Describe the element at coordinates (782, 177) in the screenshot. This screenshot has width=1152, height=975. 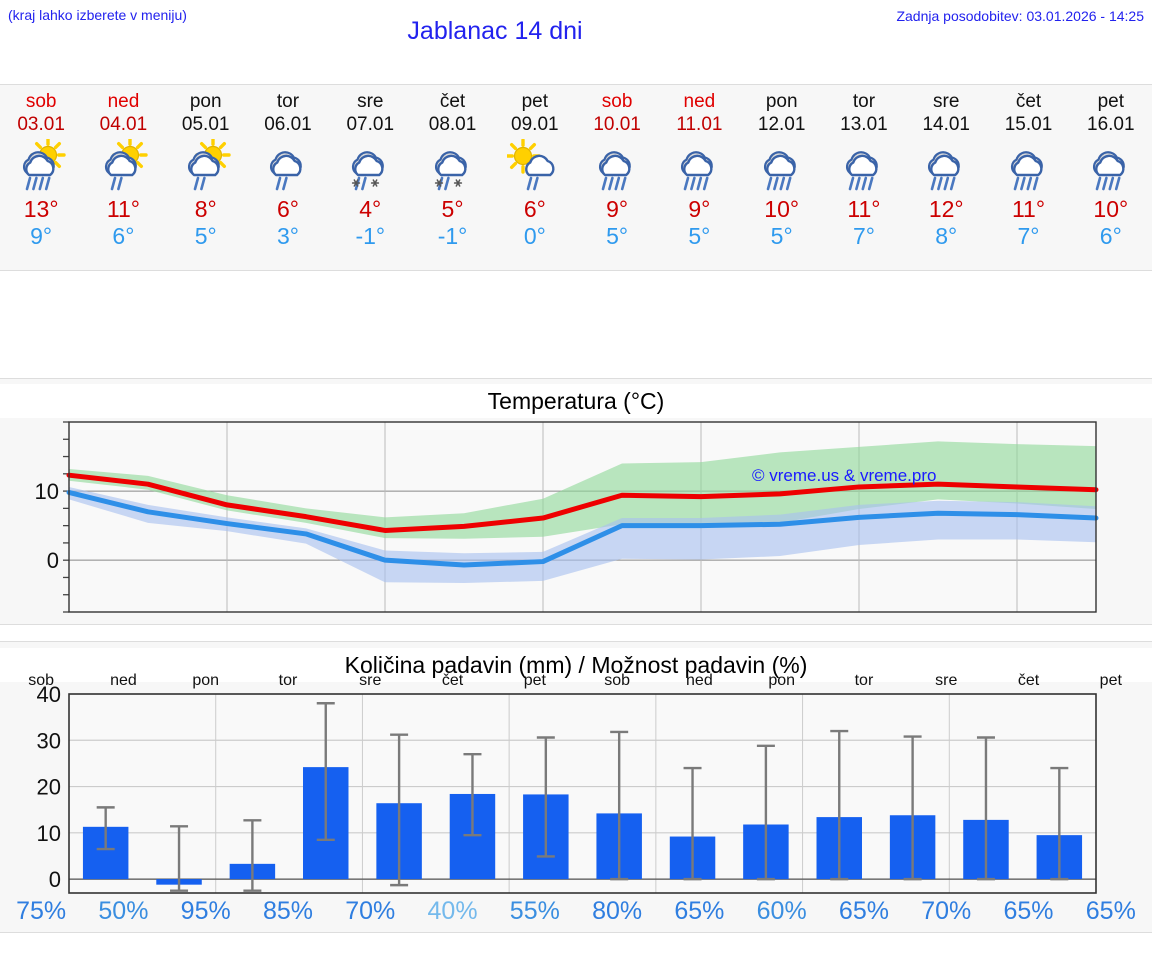
I see `day-column: pon 12.01 10° 5°` at that location.